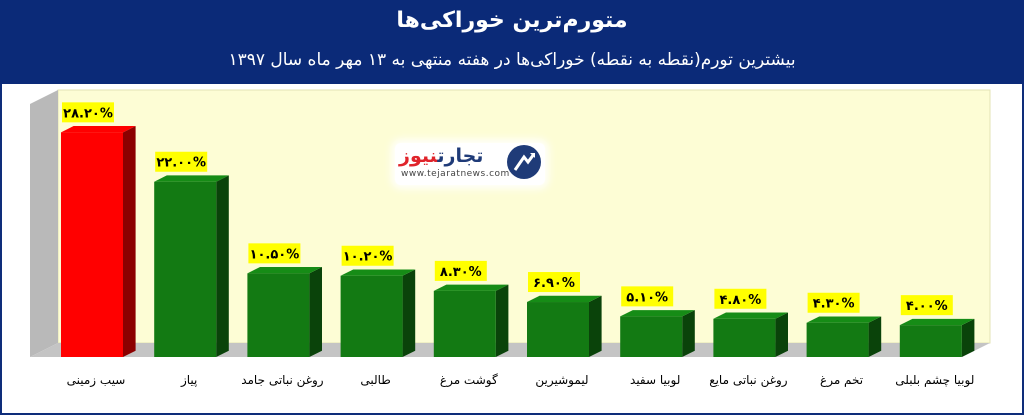 The image size is (1024, 415). I want to click on data-label: ۲۸.۲۰%, so click(88, 113).